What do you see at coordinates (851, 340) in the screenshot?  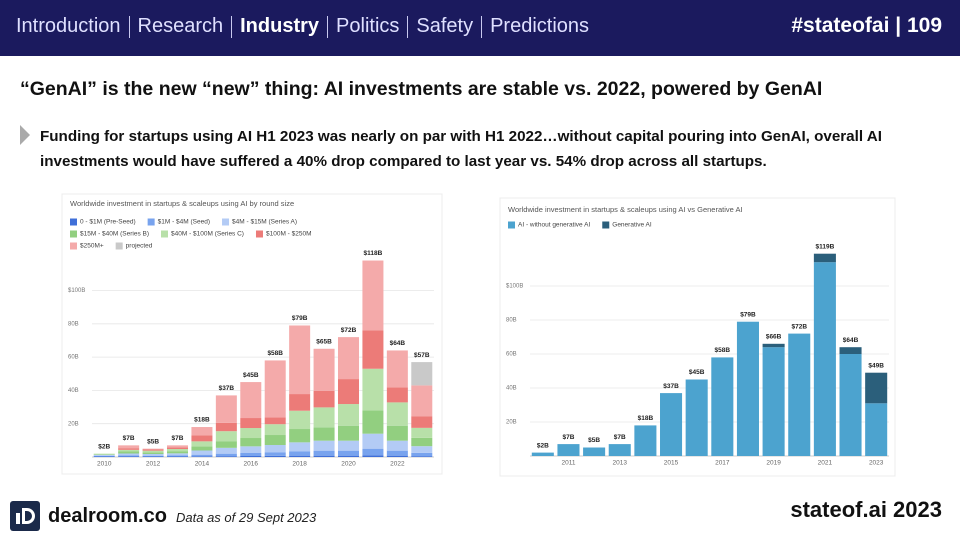 I see `total-label: $64B` at bounding box center [851, 340].